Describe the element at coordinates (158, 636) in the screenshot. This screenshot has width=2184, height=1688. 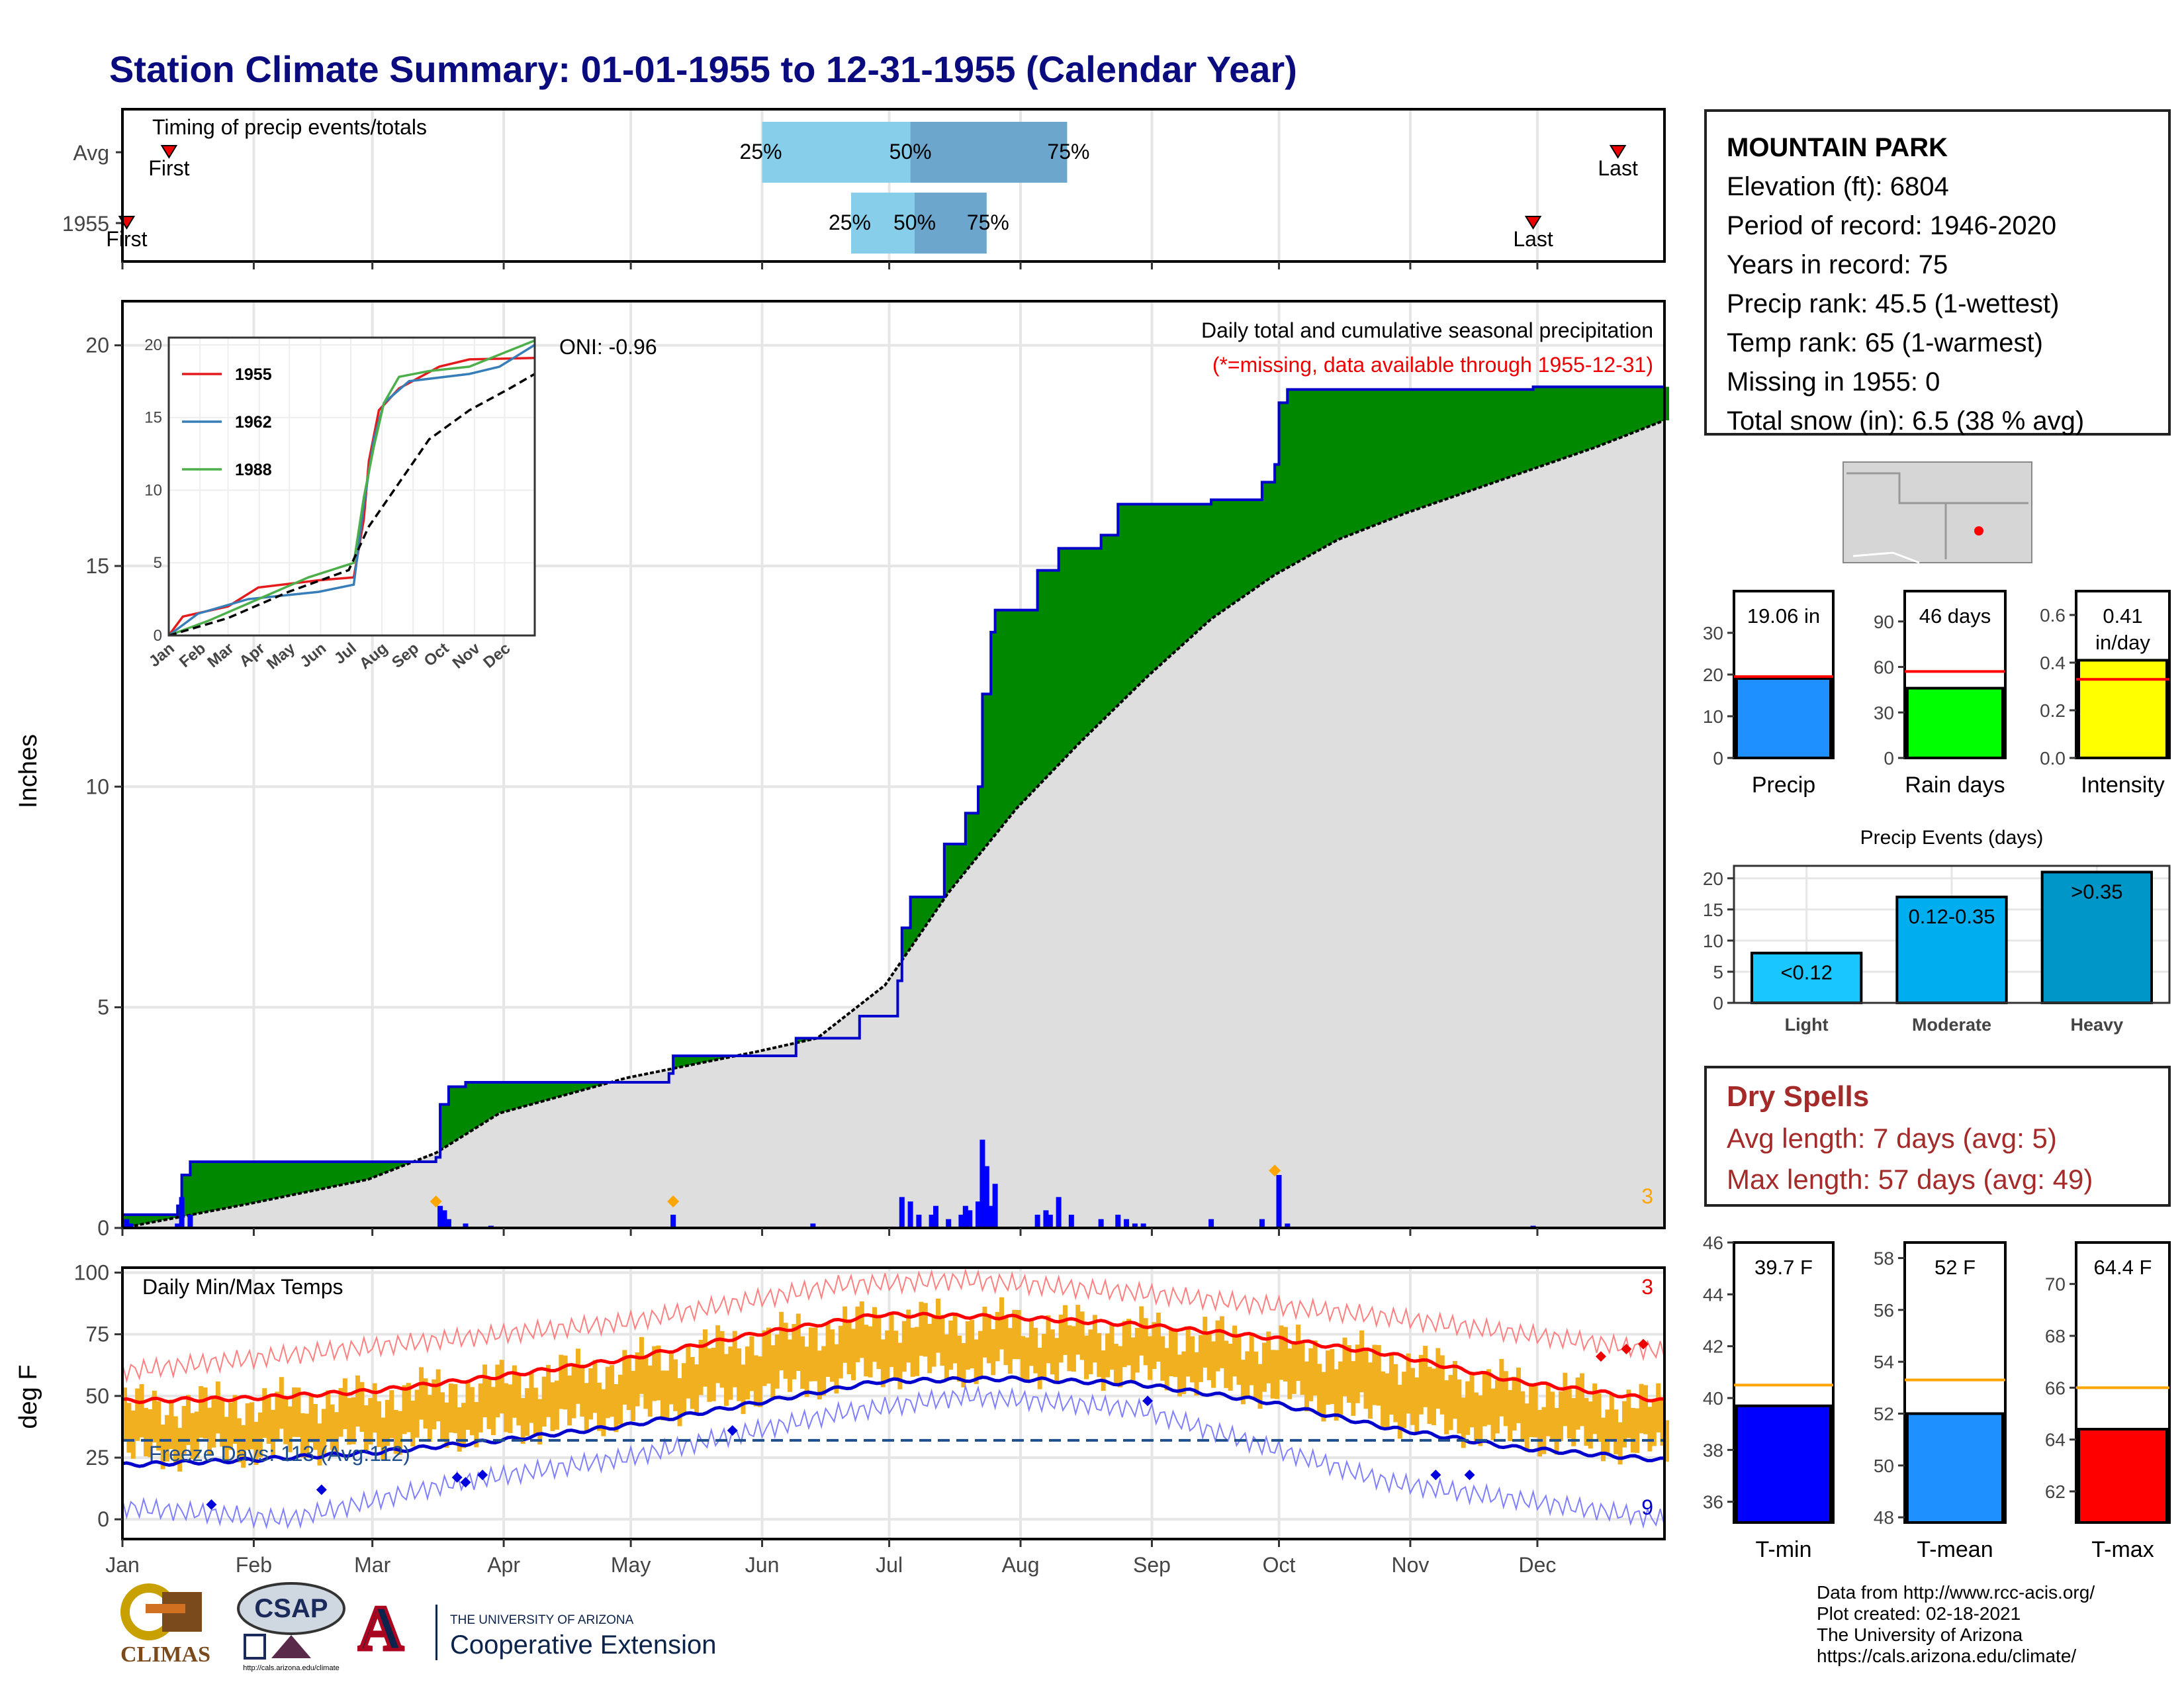
I see `inset-y-tick-label: 0` at that location.